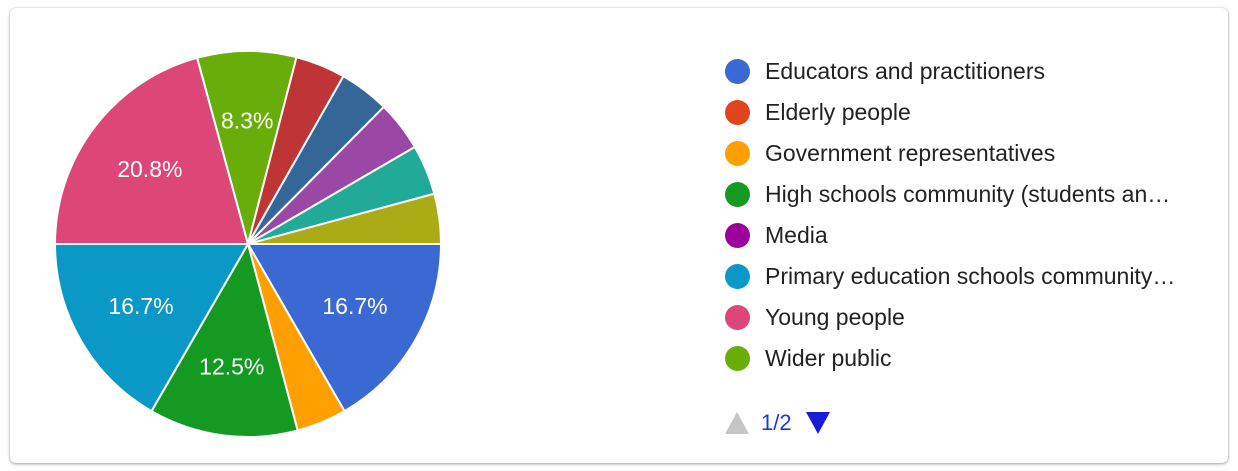 Image resolution: width=1238 pixels, height=471 pixels. What do you see at coordinates (247, 120) in the screenshot?
I see `slice-label: 8.3%` at bounding box center [247, 120].